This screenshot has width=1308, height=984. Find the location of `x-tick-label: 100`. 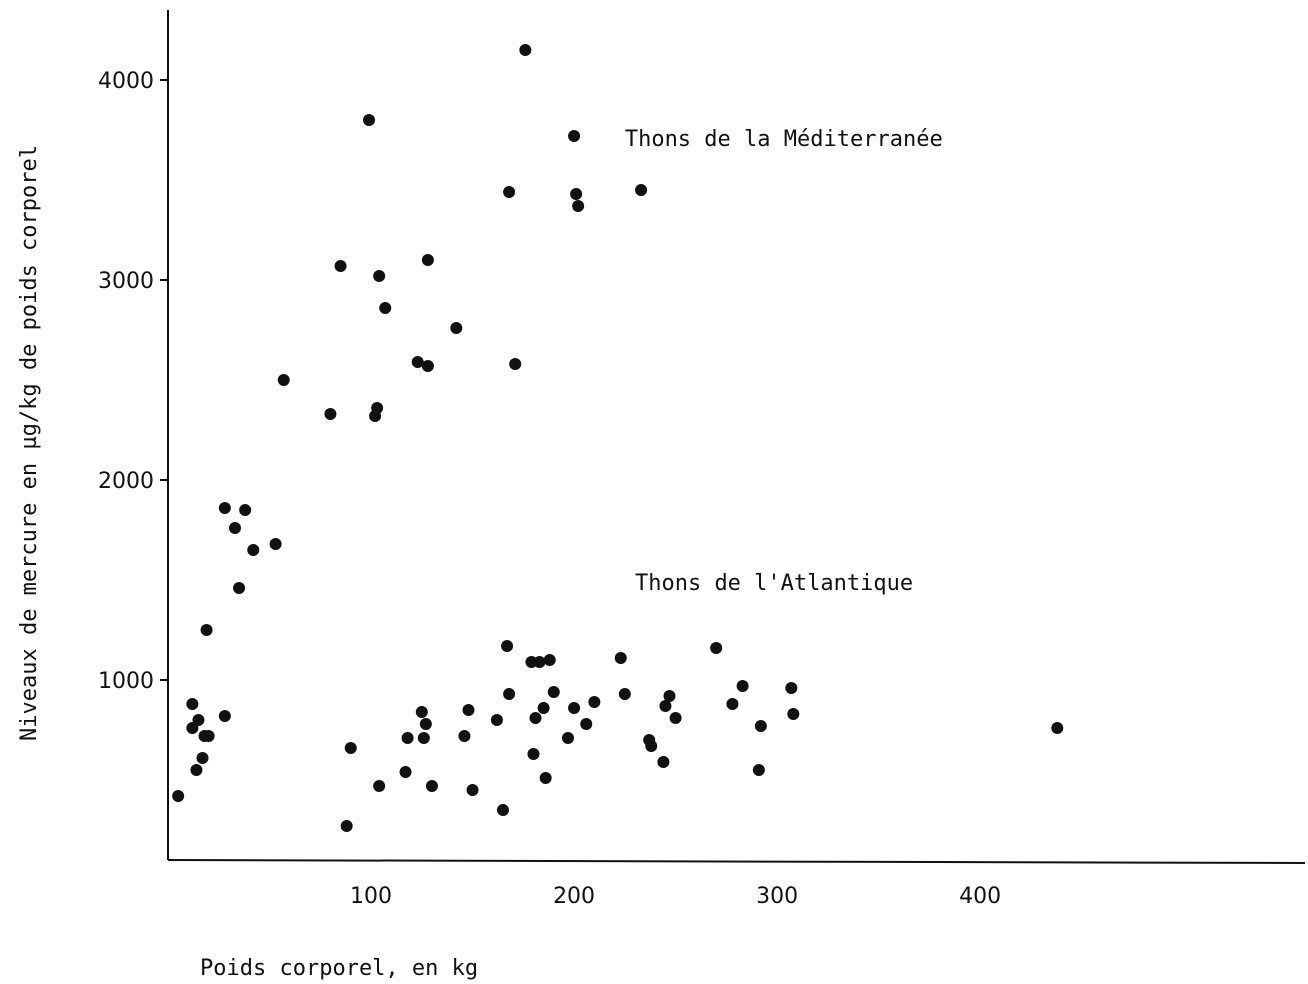

x-tick-label: 100 is located at coordinates (371, 896).